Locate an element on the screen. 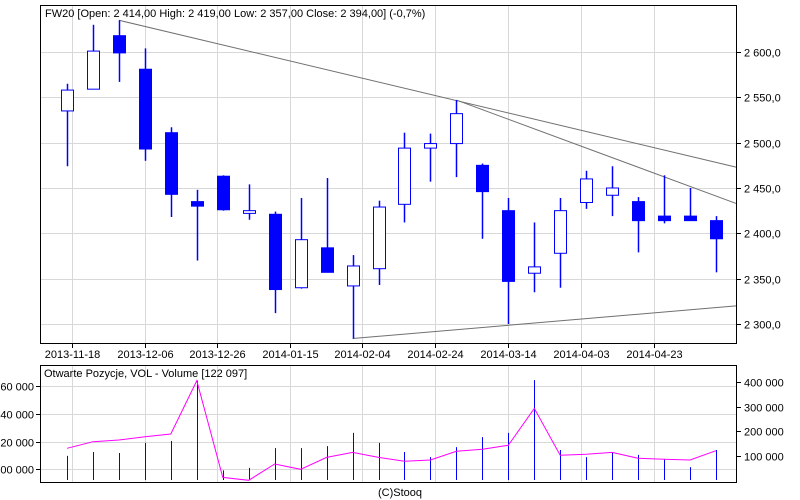  y-tick-label: 2 300,0 is located at coordinates (762, 326).